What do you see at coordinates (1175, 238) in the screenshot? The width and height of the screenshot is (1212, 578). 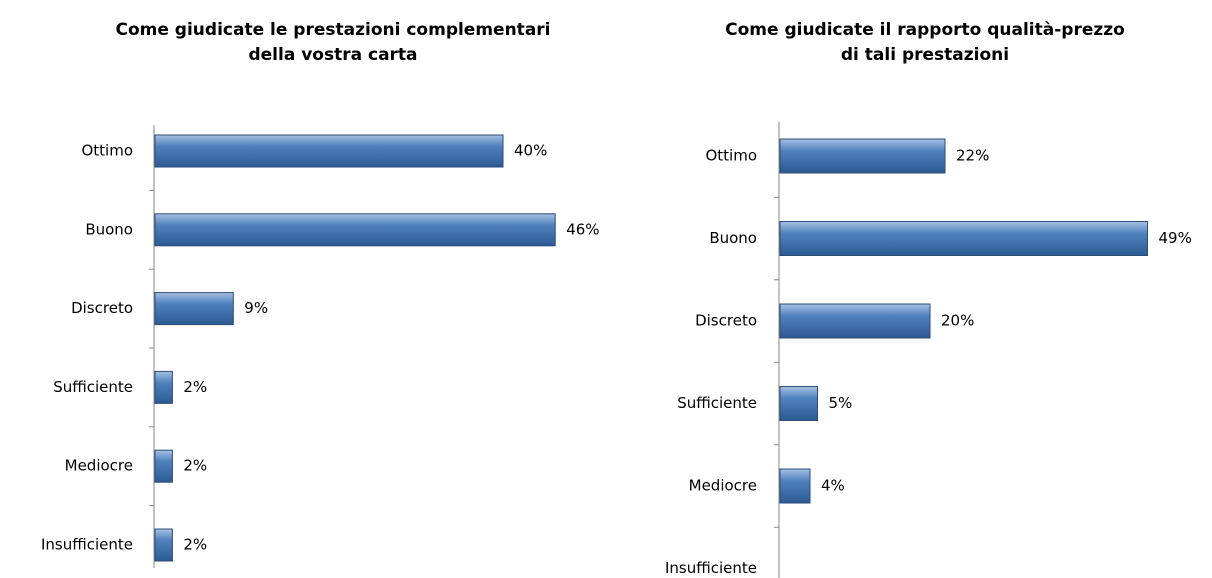 I see `value-label: 49%` at bounding box center [1175, 238].